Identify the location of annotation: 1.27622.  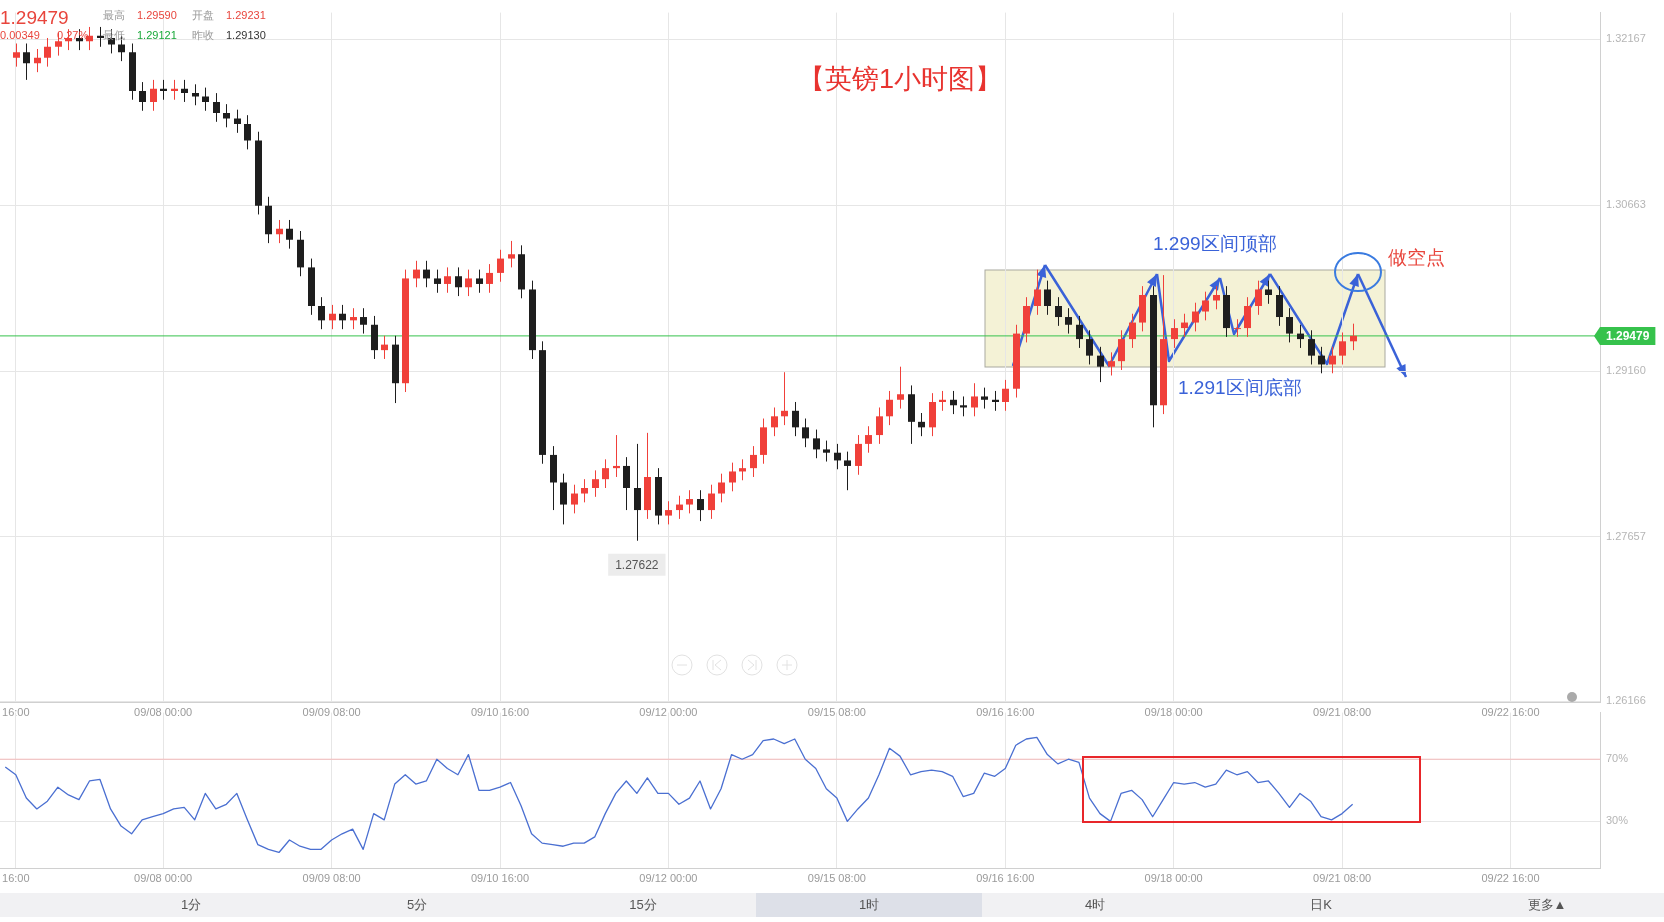
(637, 565).